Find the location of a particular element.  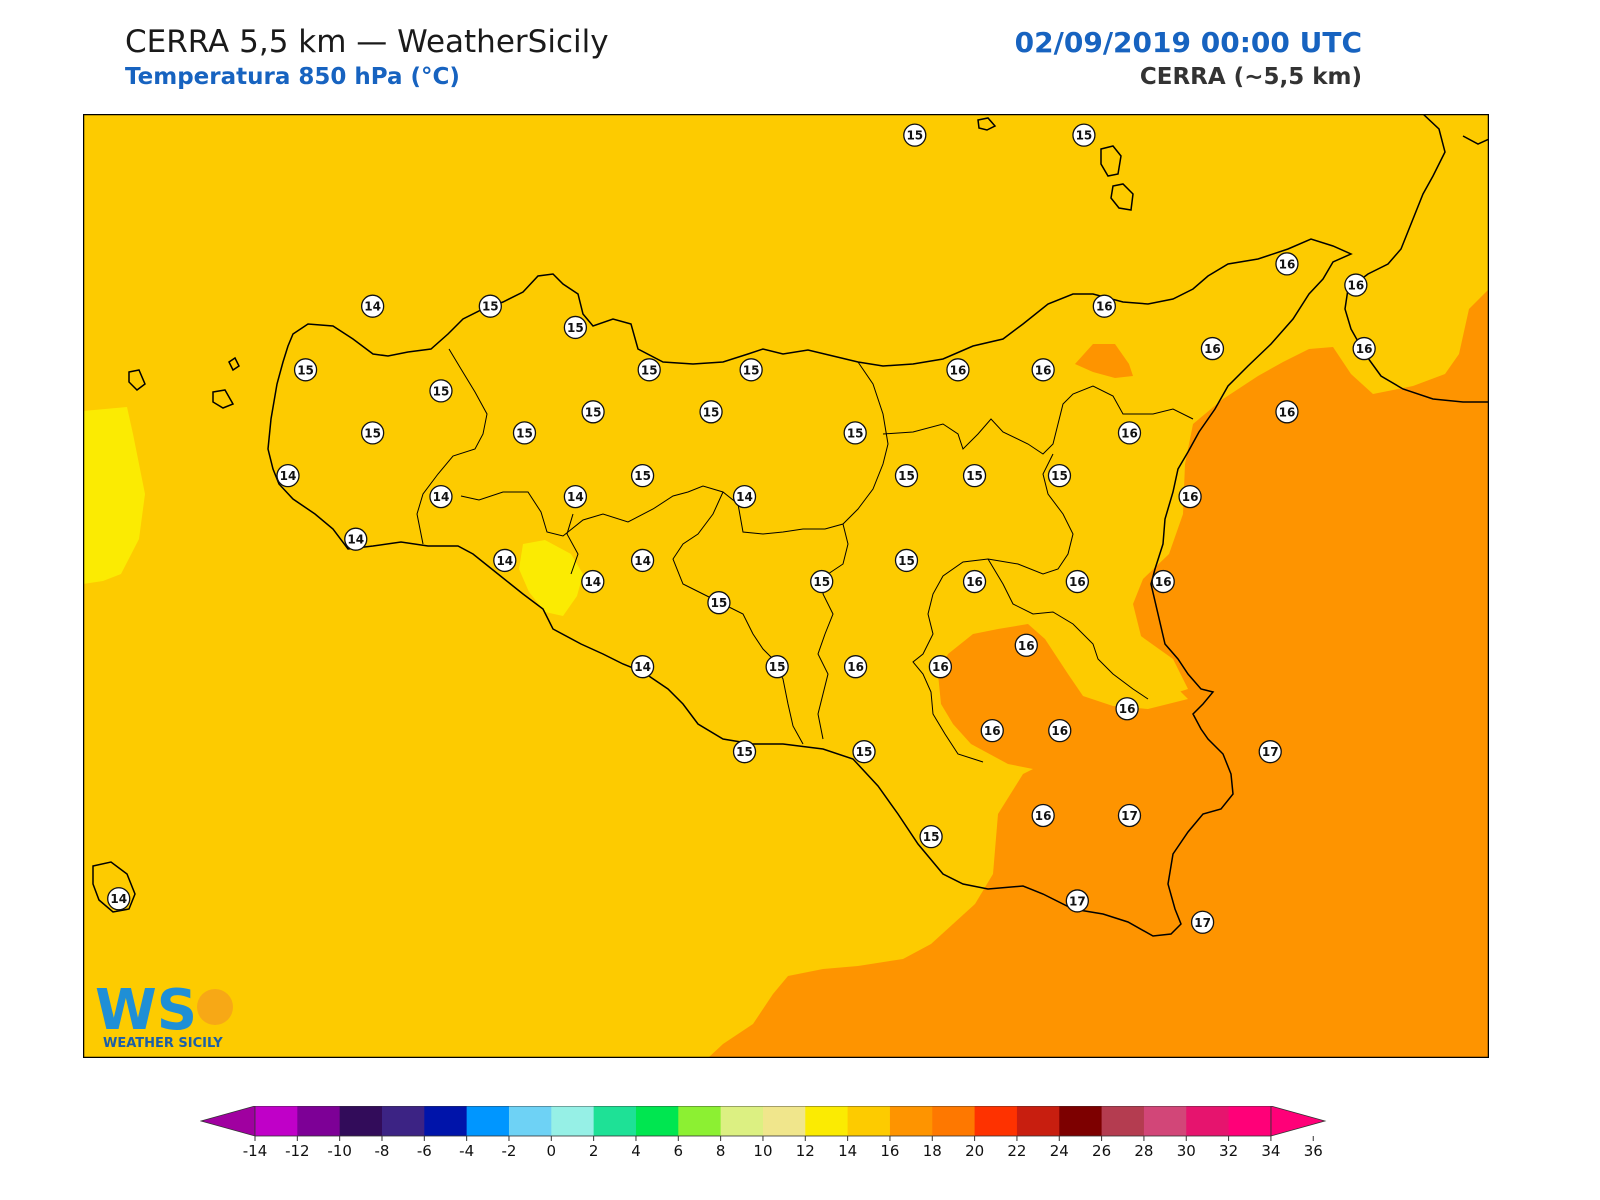

colorbar-tick-label: 10 is located at coordinates (762, 1151).